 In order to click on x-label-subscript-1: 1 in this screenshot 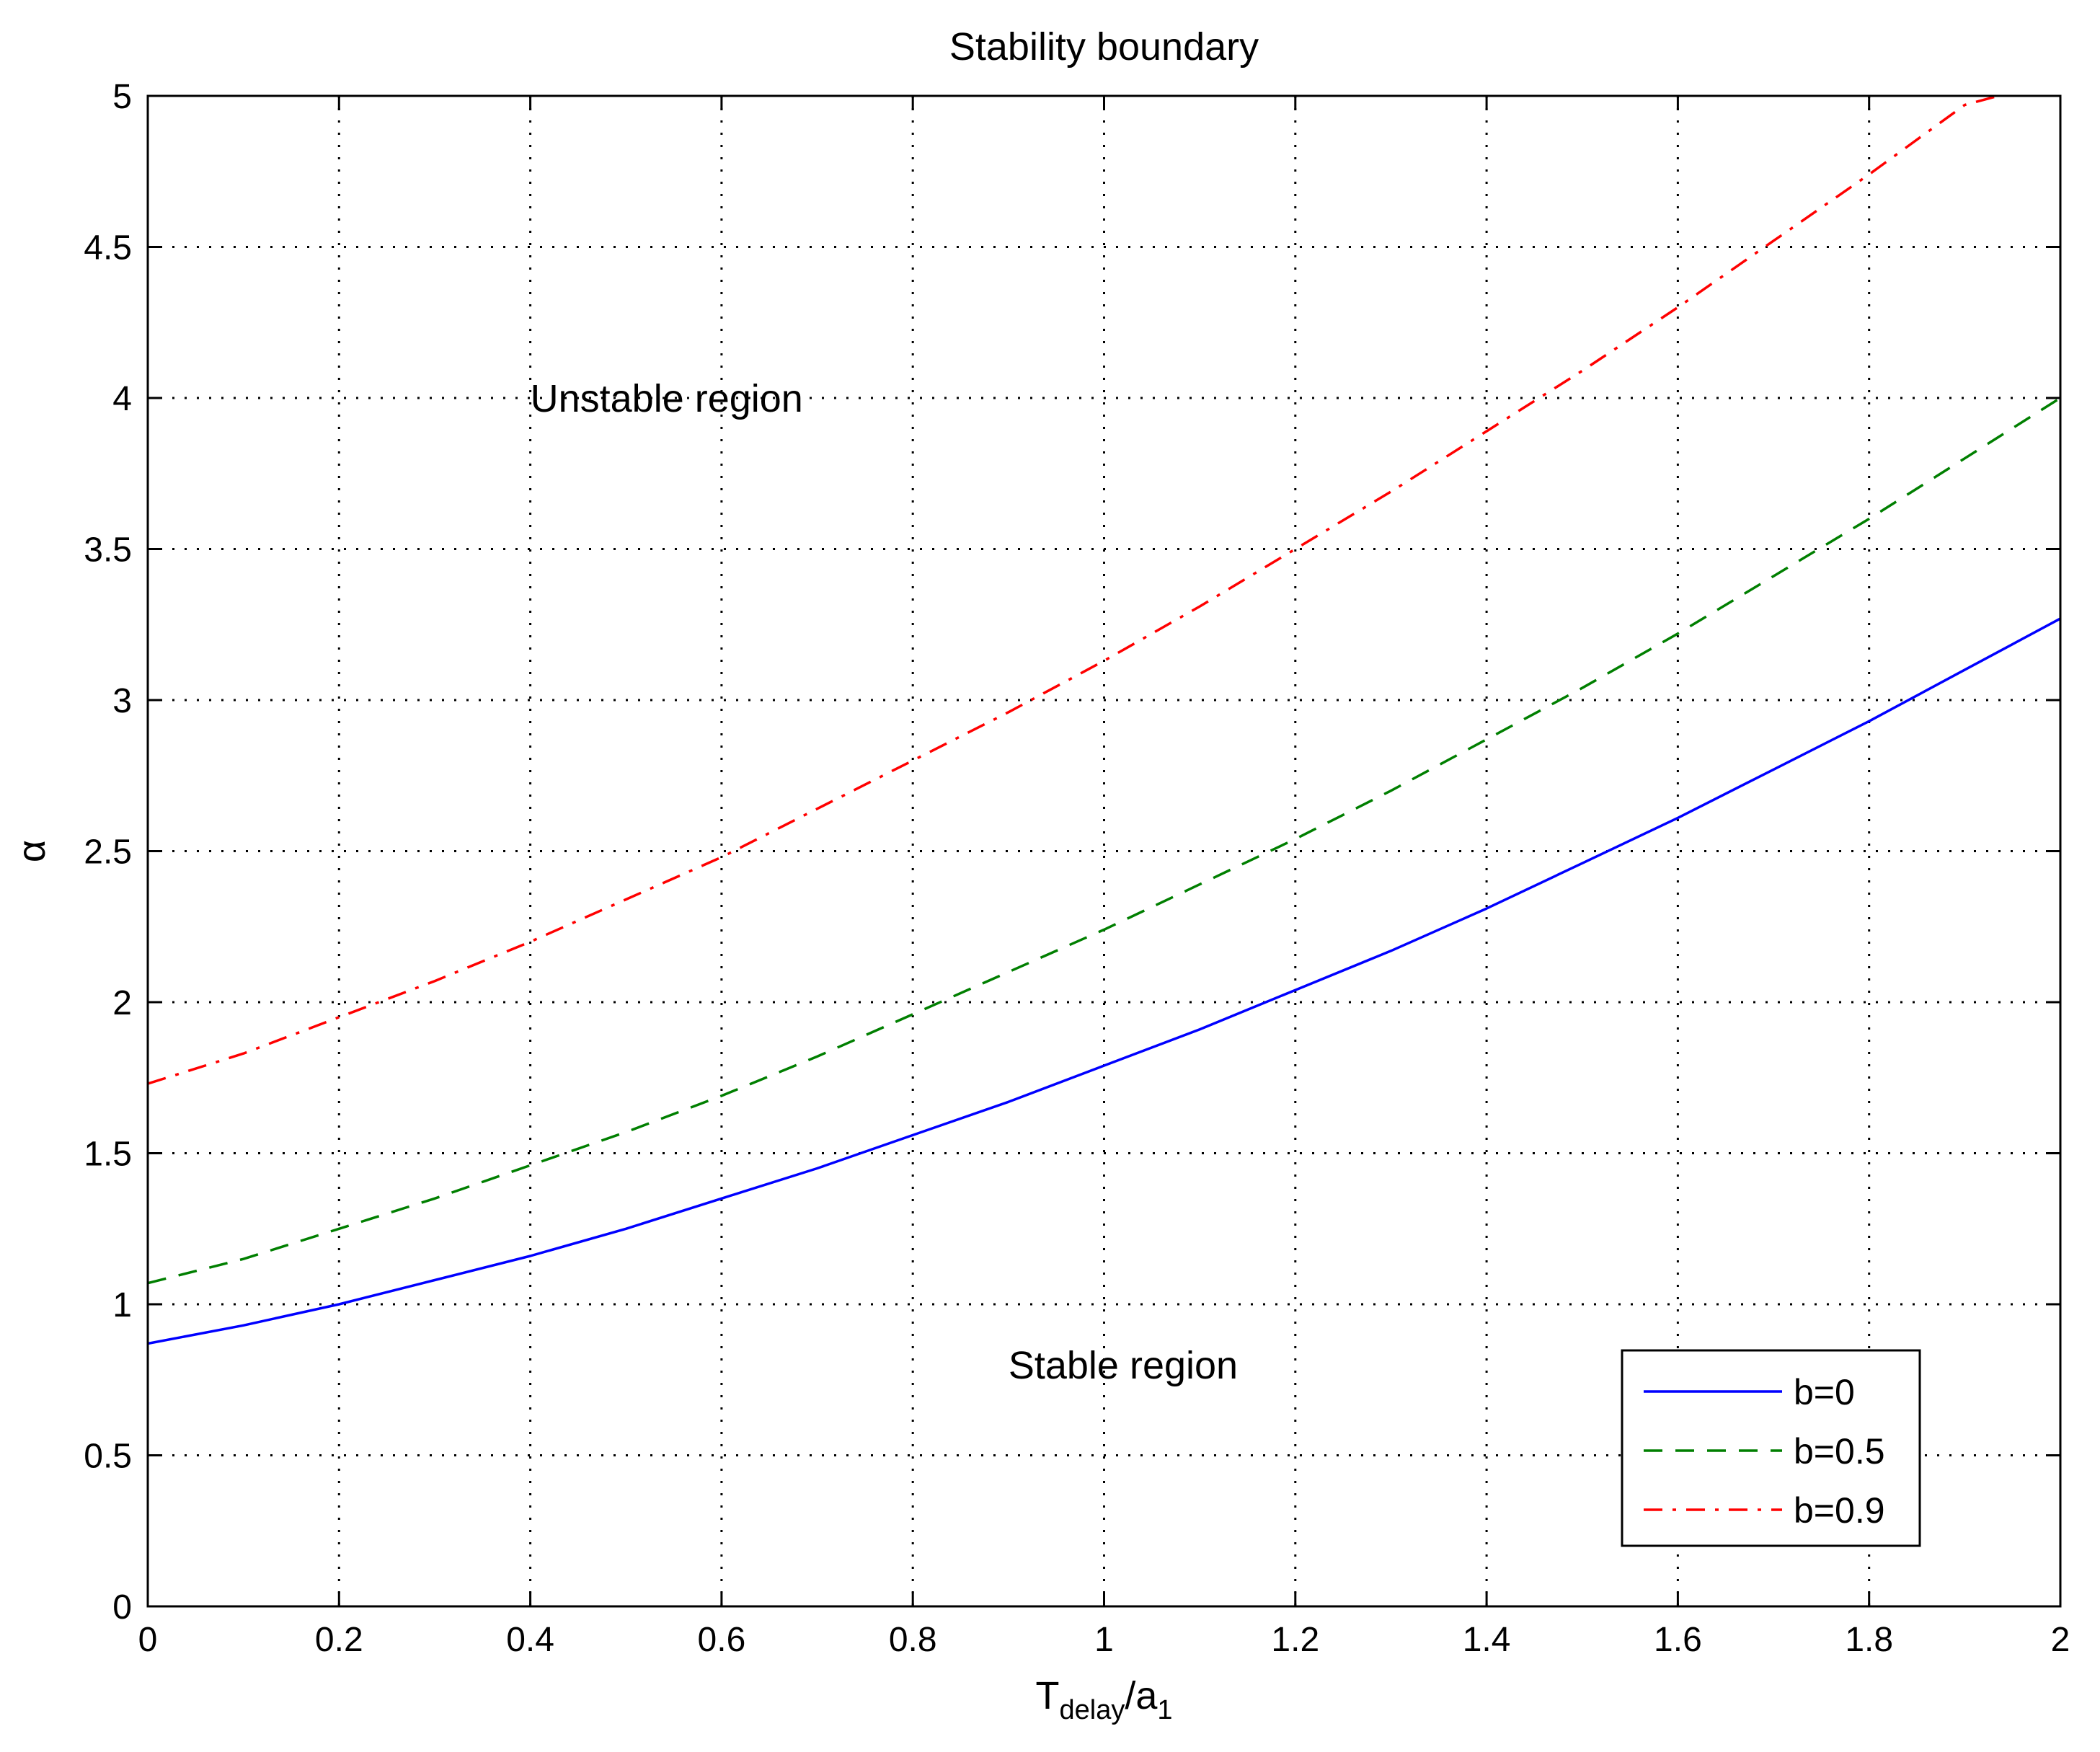, I will do `click(1165, 1710)`.